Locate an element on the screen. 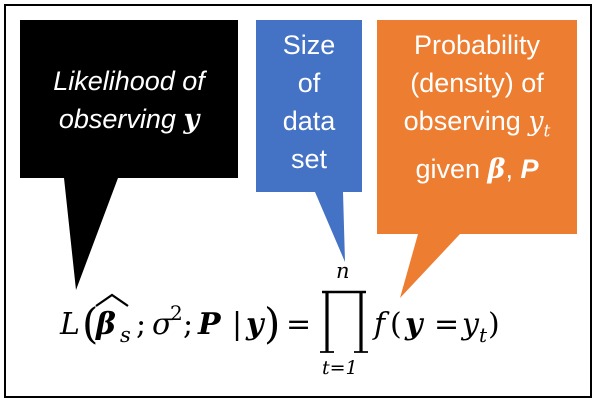  hat-accent is located at coordinates (112, 300).